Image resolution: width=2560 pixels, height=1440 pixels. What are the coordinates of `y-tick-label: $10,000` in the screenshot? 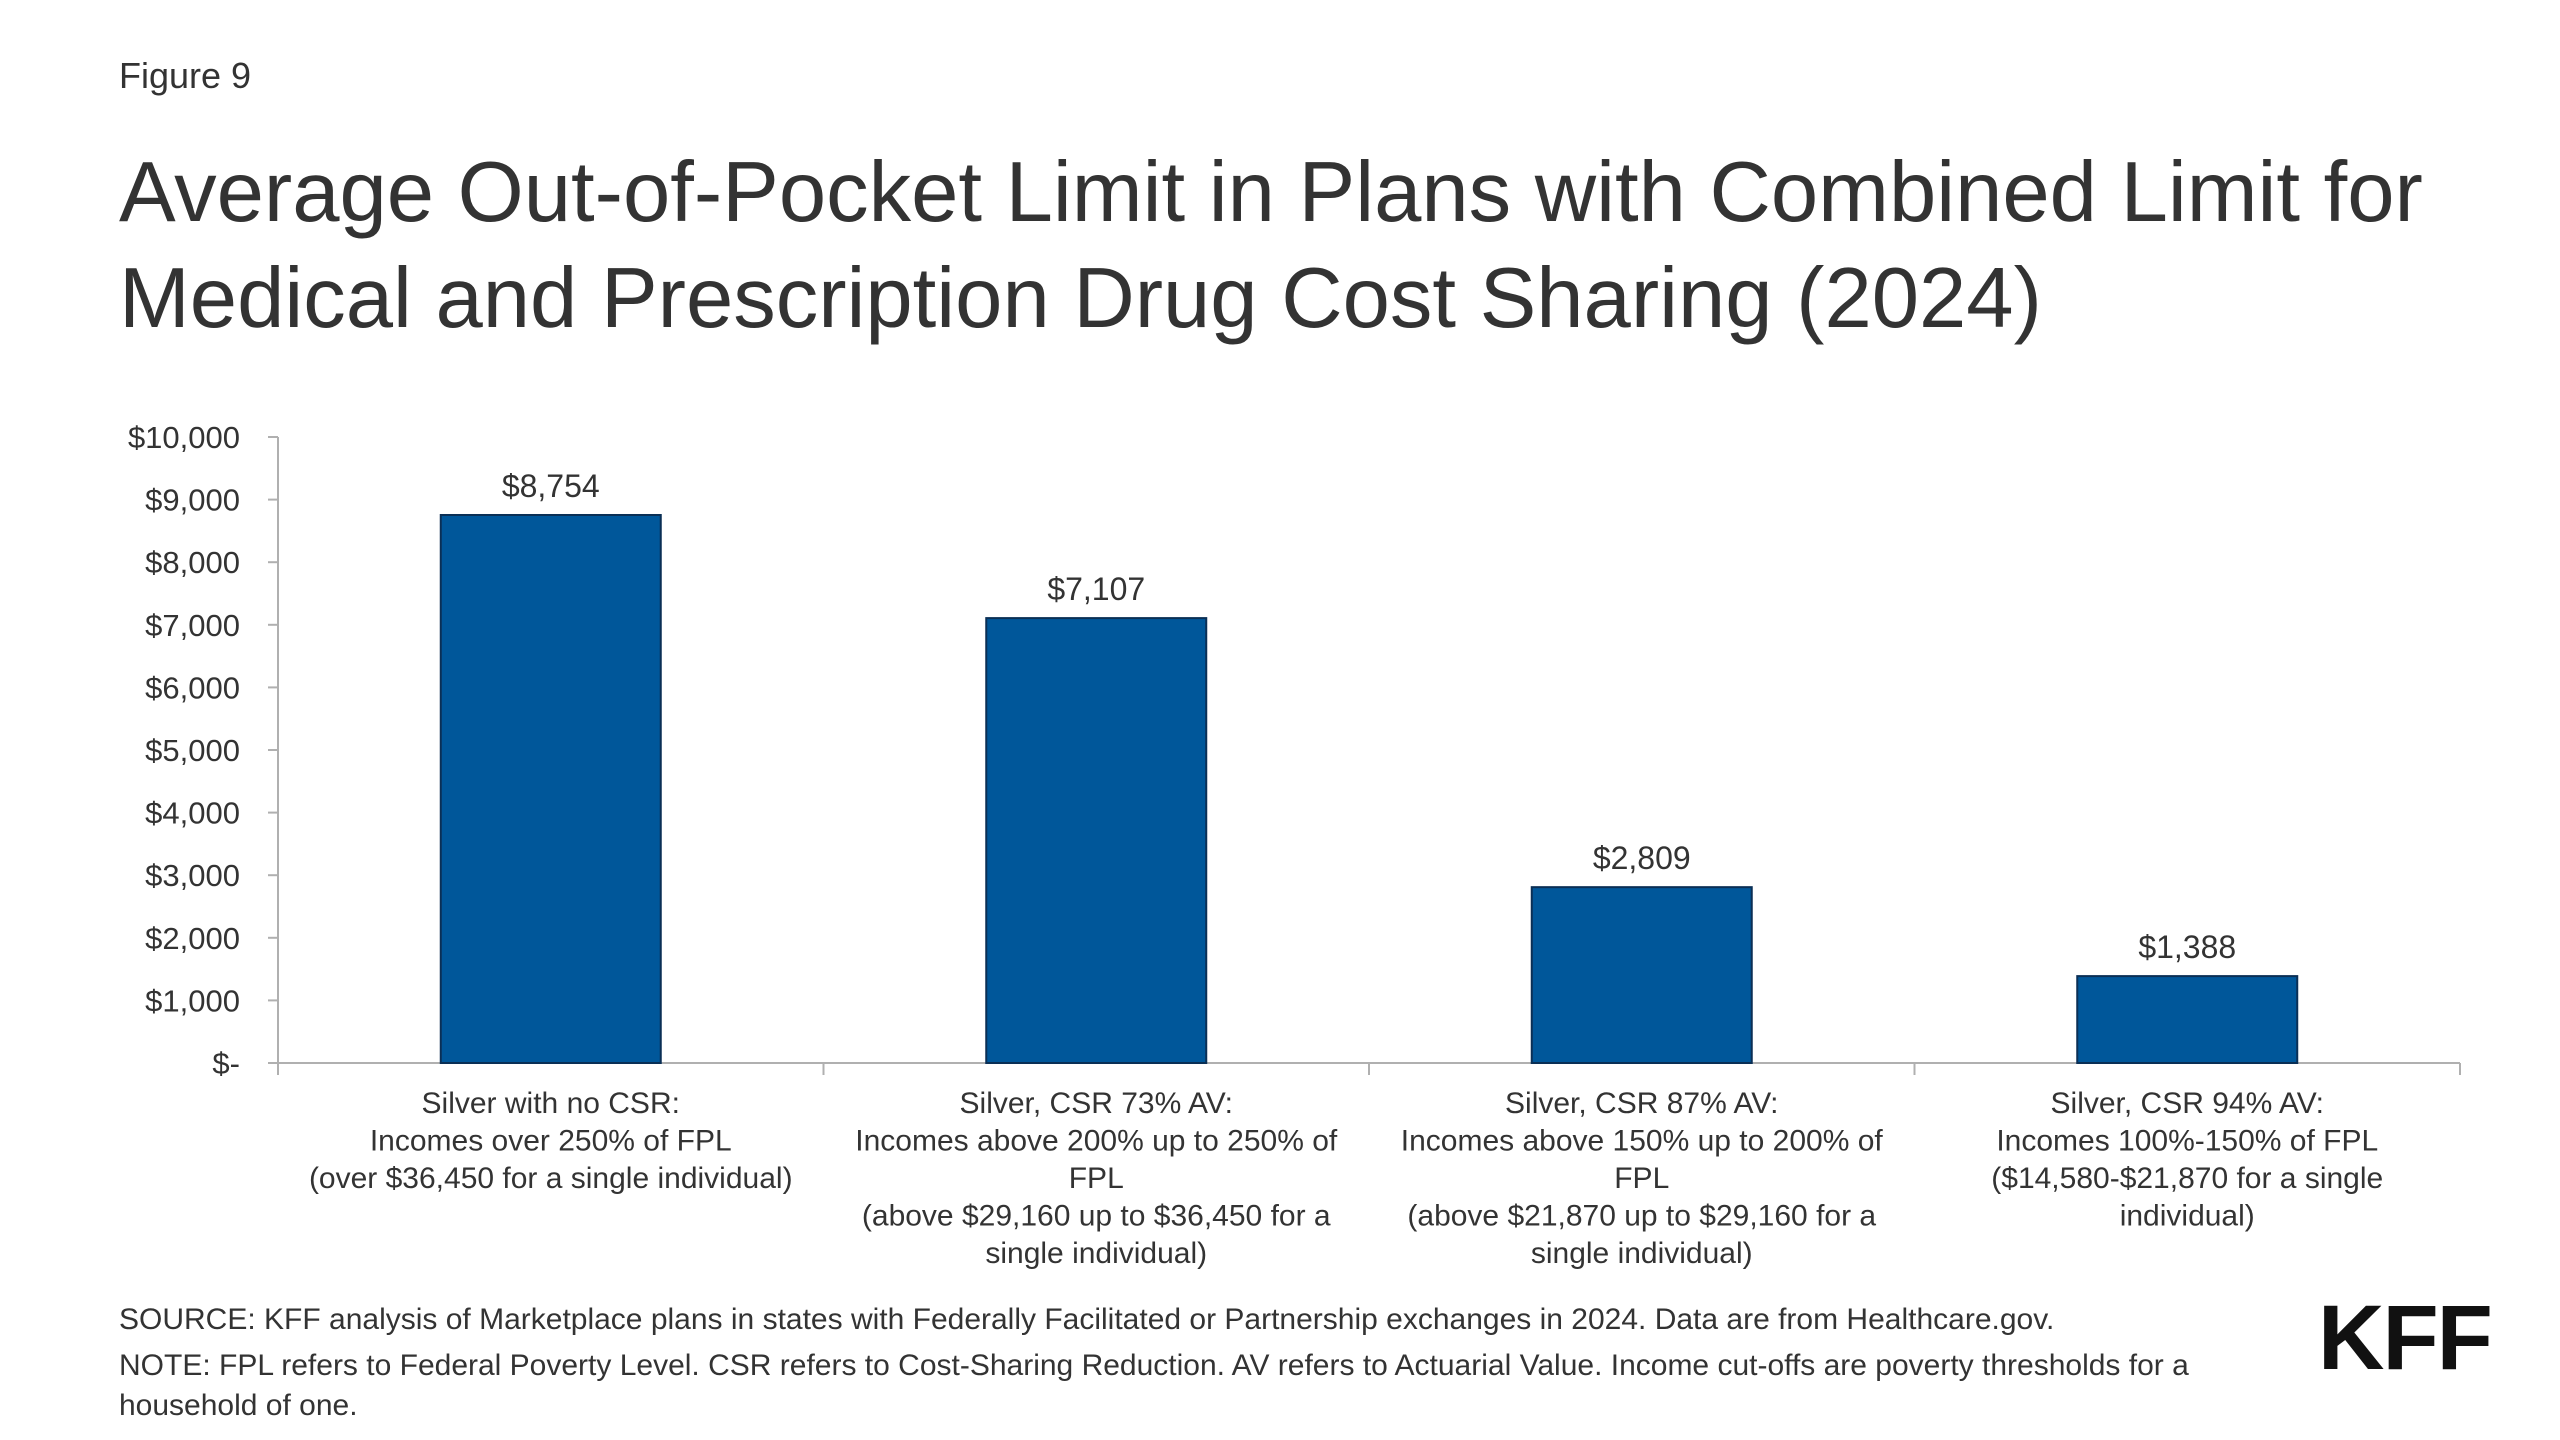 It's located at (184, 437).